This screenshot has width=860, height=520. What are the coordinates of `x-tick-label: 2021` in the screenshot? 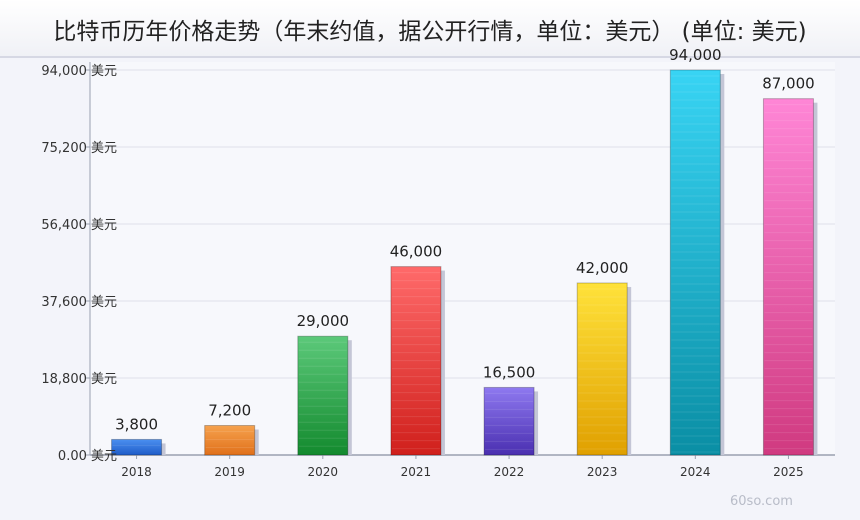 It's located at (416, 472).